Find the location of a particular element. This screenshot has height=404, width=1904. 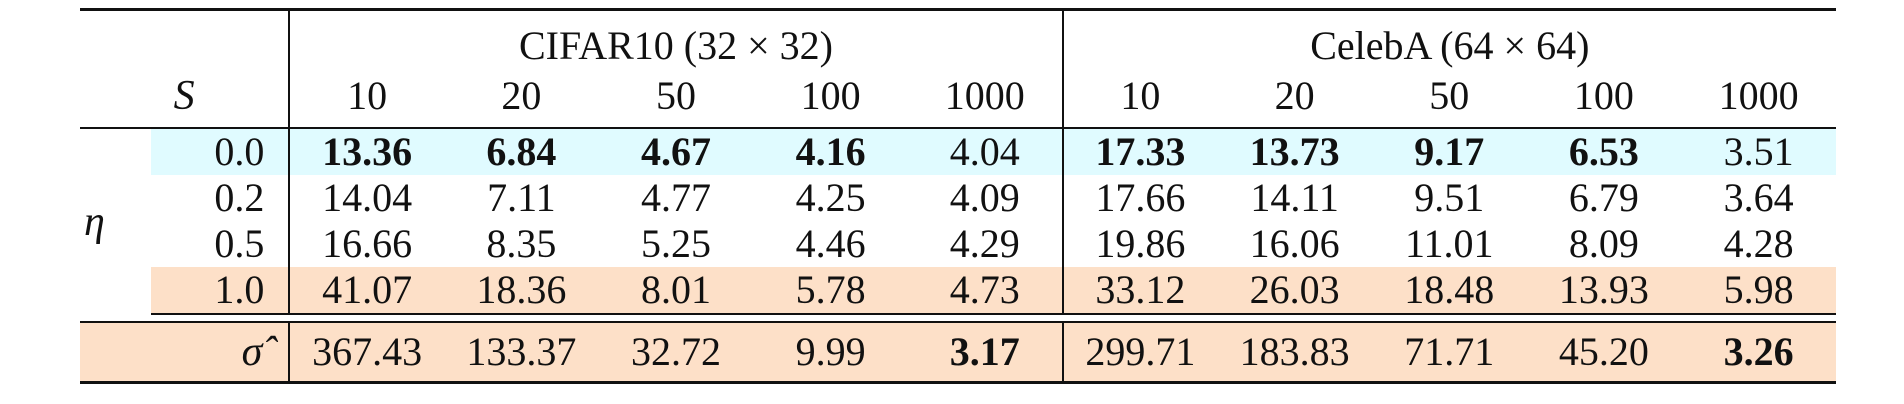

table-cell: 18.36 is located at coordinates (521, 291).